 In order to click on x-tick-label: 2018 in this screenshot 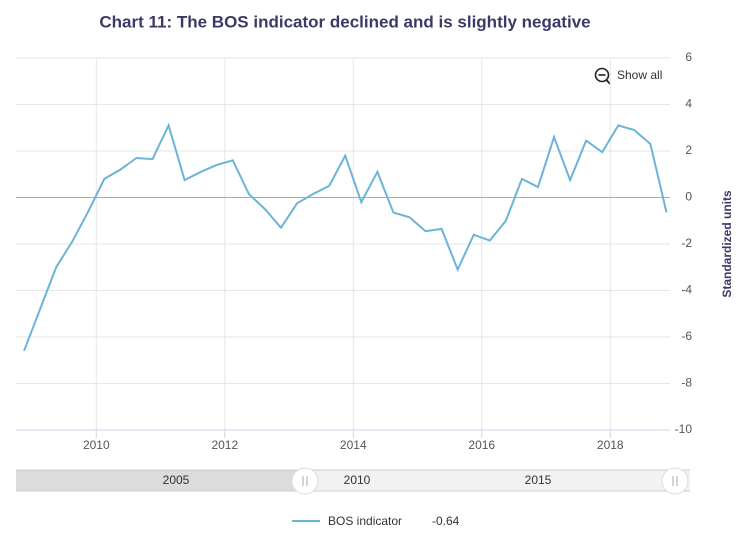, I will do `click(610, 445)`.